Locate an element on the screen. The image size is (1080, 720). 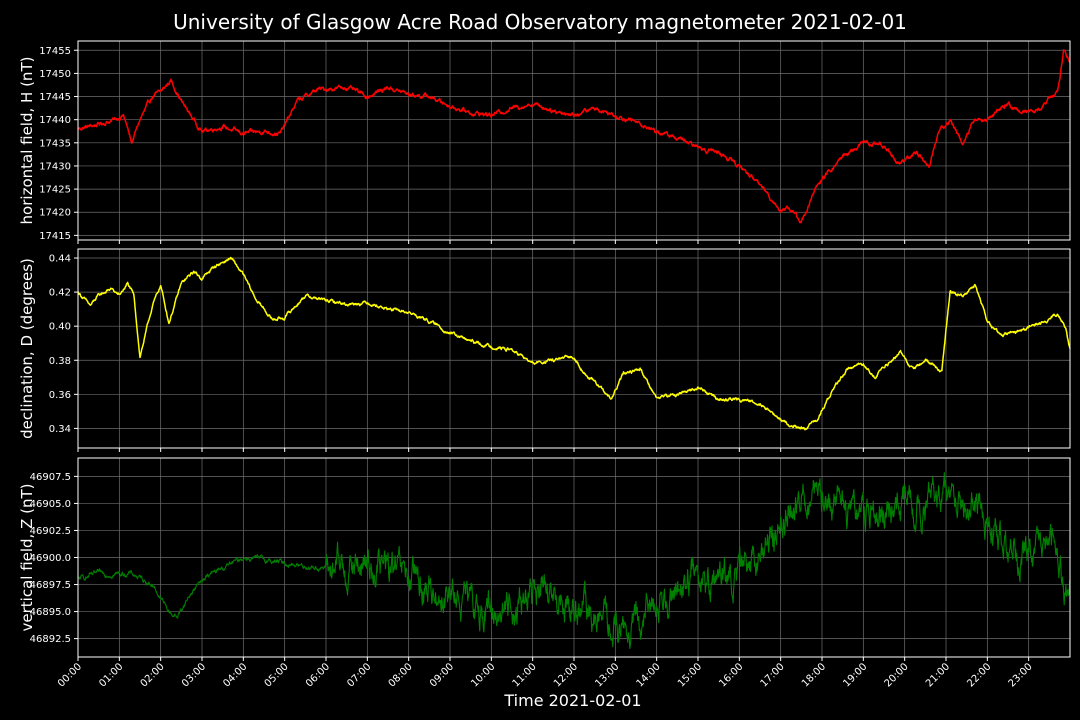
y-tick-label: 17440 is located at coordinates (55, 120).